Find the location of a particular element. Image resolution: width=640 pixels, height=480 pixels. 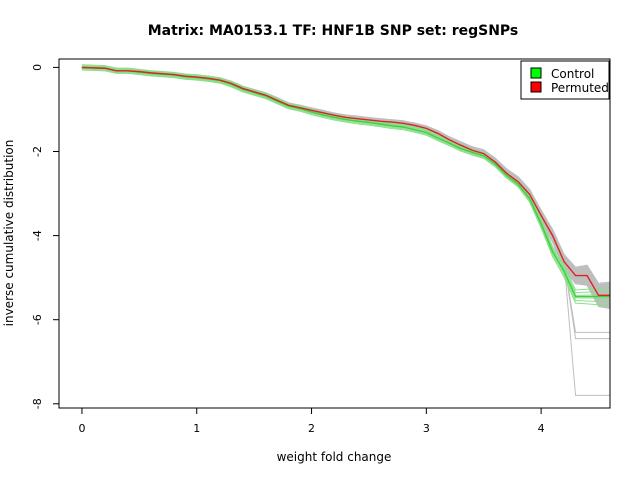

legend-label-control: Control is located at coordinates (572, 74).